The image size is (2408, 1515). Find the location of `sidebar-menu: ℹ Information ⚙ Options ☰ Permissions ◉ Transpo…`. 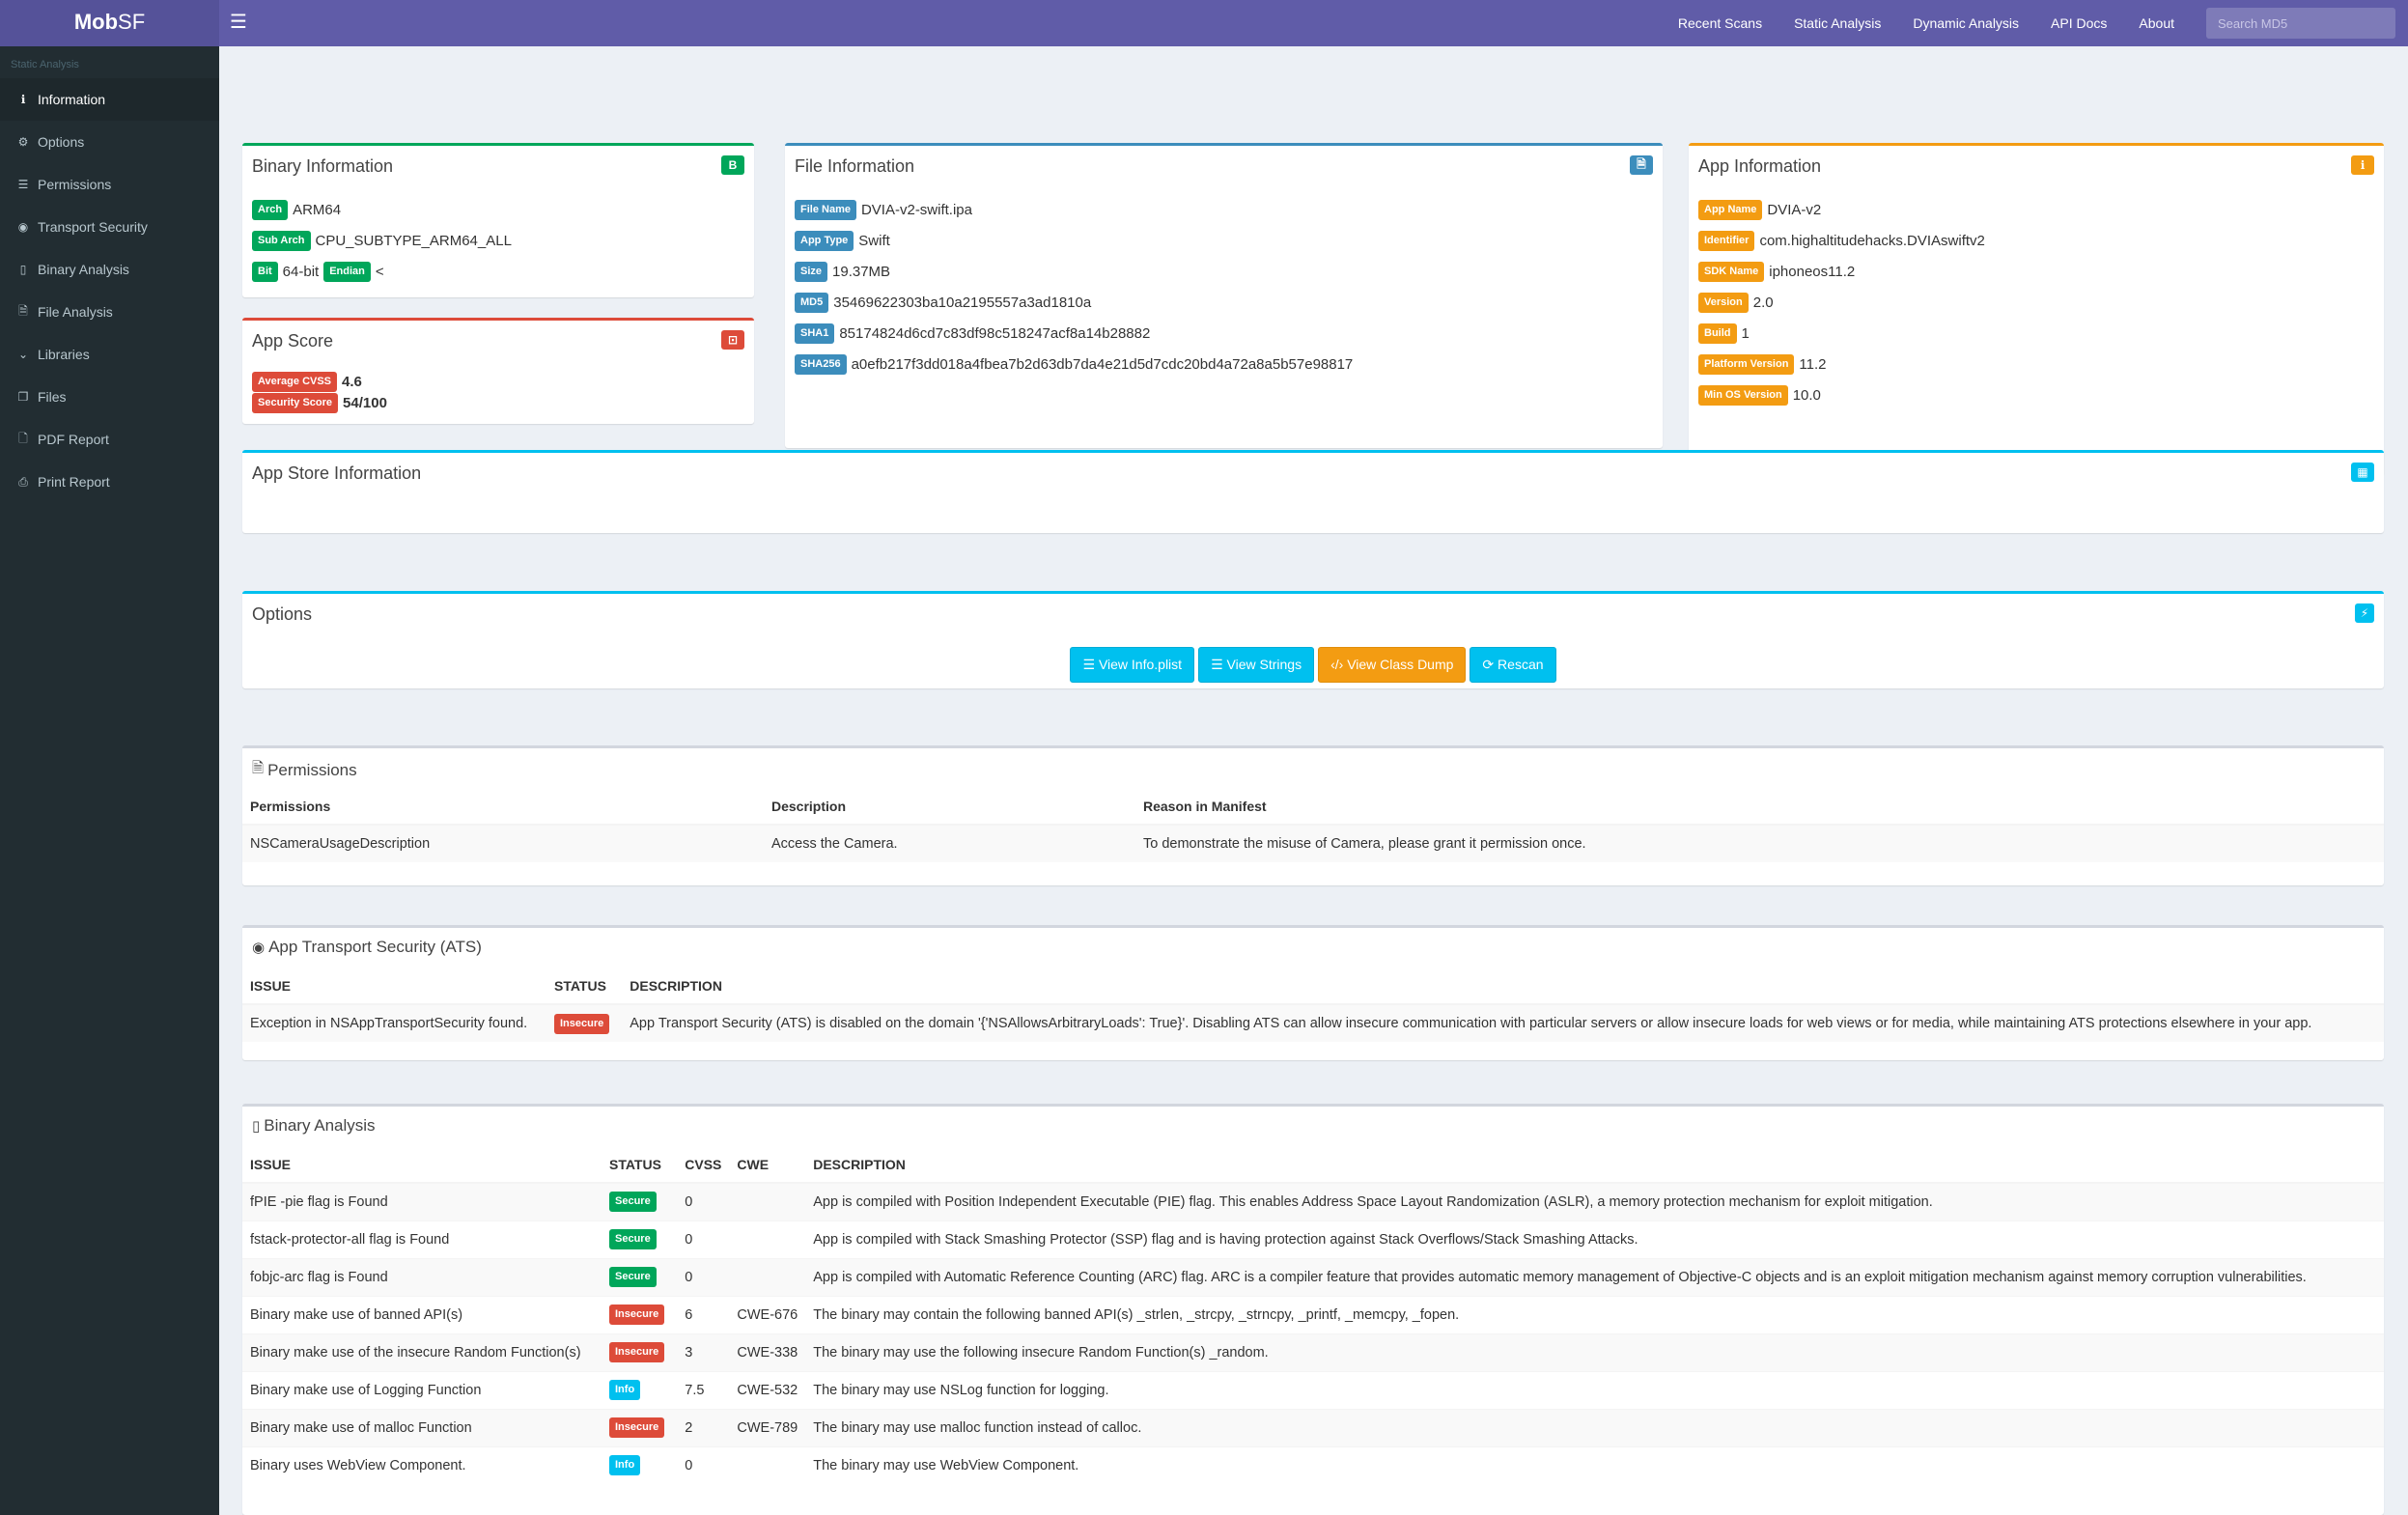

sidebar-menu: ℹ Information ⚙ Options ☰ Permissions ◉ Transpo… is located at coordinates (110, 290).